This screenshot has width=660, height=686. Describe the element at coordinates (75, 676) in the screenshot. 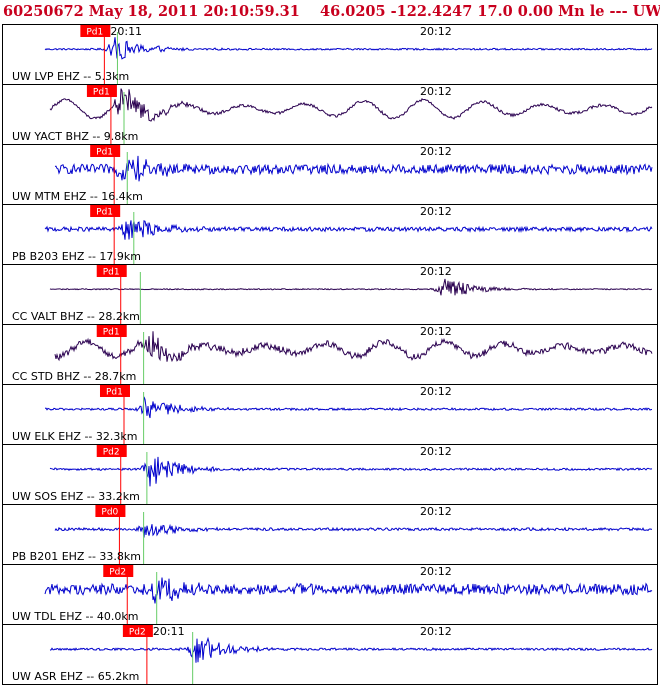

I see `station-label: UW ASR EHZ -- 65.2km` at that location.